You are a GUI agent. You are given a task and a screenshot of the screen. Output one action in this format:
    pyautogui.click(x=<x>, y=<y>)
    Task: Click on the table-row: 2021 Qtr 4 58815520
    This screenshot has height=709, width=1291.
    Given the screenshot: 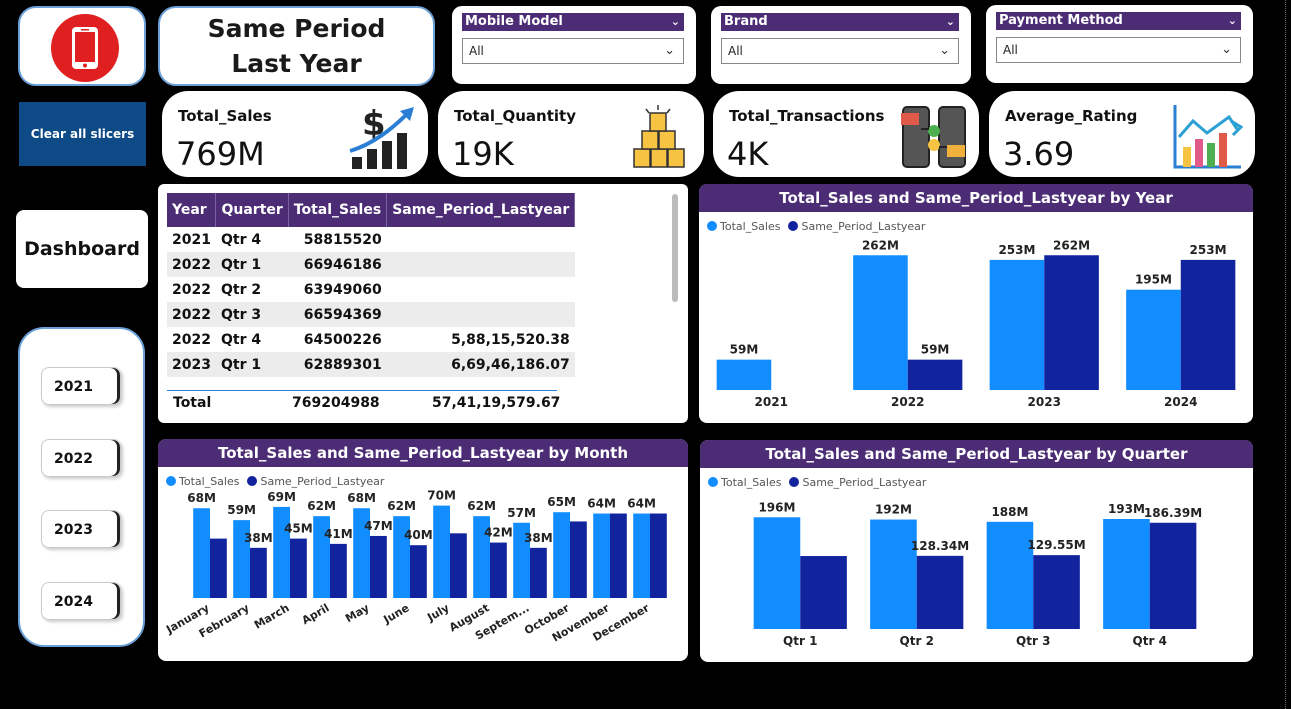 What is the action you would take?
    pyautogui.click(x=371, y=239)
    